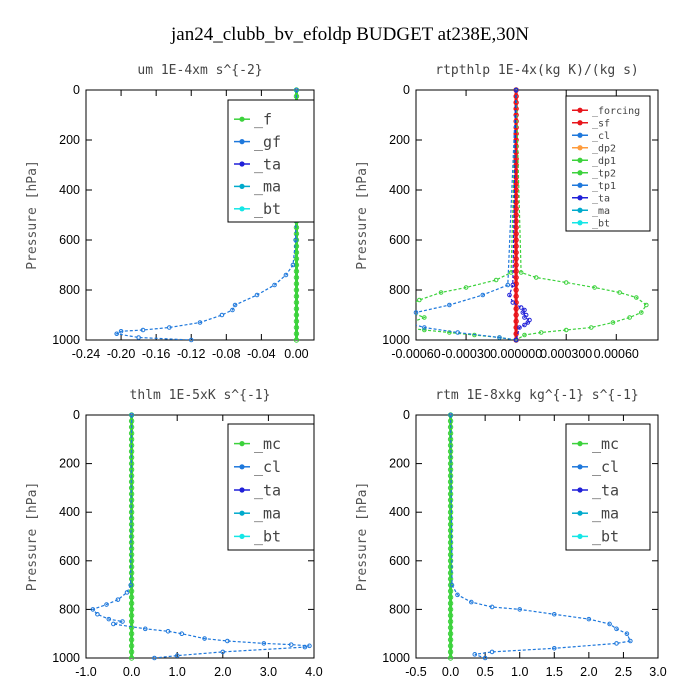 The width and height of the screenshot is (700, 700). What do you see at coordinates (86, 672) in the screenshot?
I see `x-tick-label: -1.0` at bounding box center [86, 672].